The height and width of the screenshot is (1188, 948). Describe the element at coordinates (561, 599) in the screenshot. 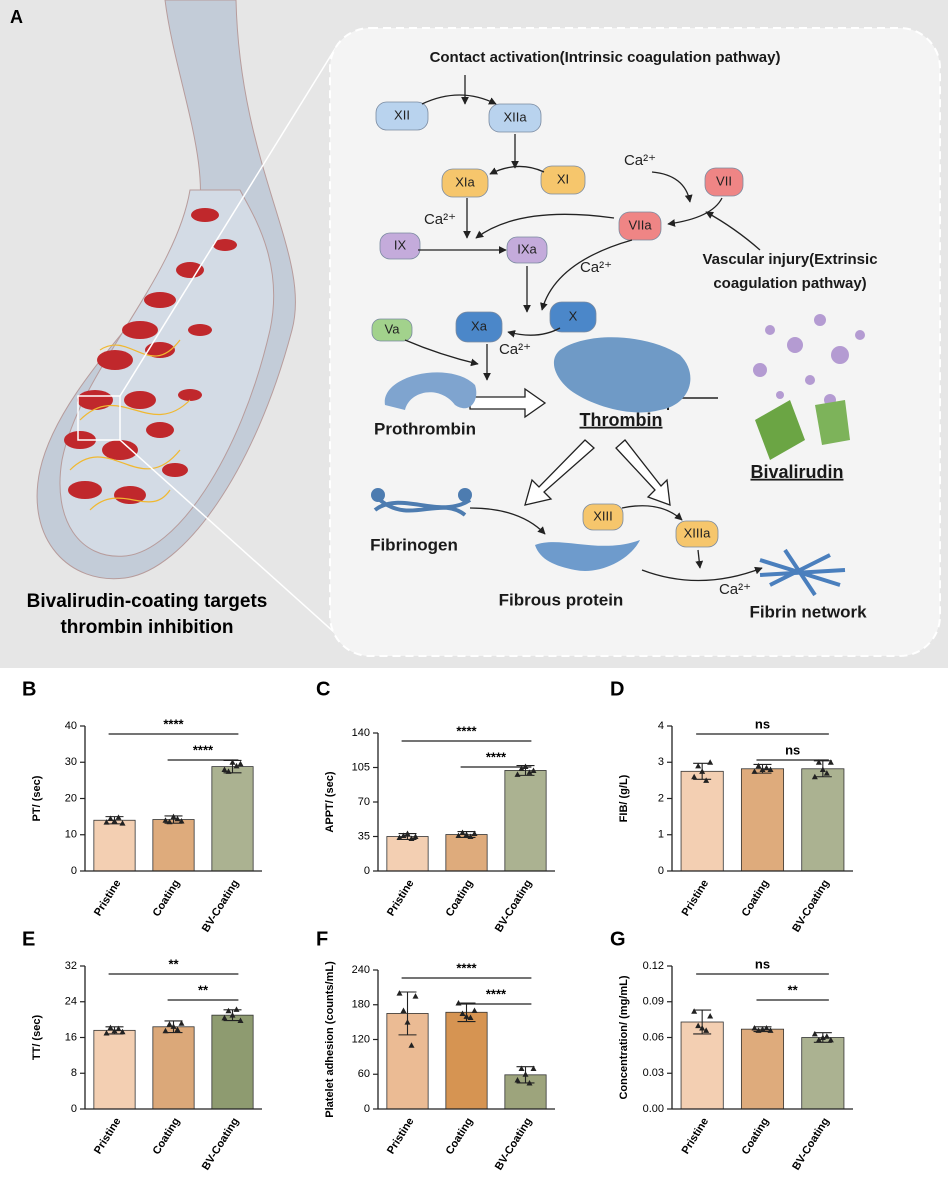

I see `label: Fibrous protein` at that location.